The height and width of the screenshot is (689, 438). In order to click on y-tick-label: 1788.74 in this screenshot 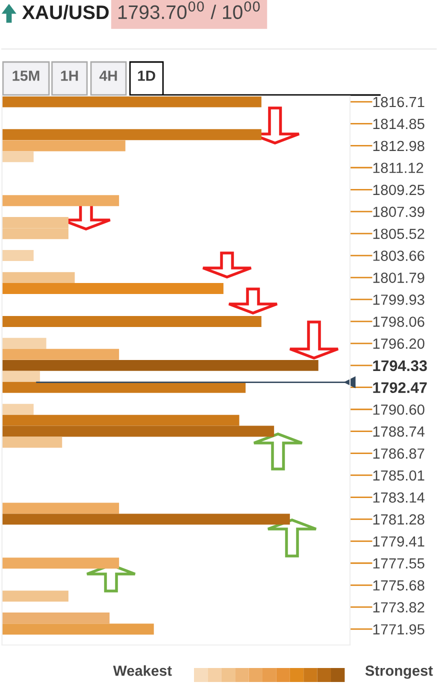, I will do `click(399, 431)`.